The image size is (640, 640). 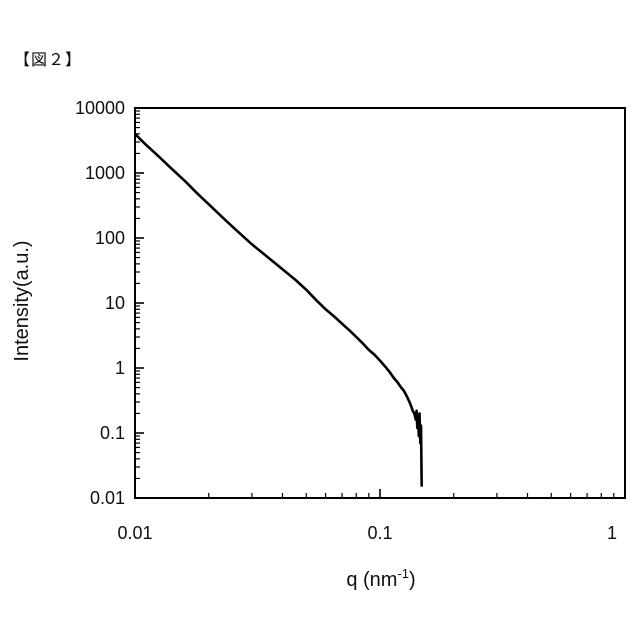 I want to click on x-tick-label: 0.1, so click(x=379, y=533).